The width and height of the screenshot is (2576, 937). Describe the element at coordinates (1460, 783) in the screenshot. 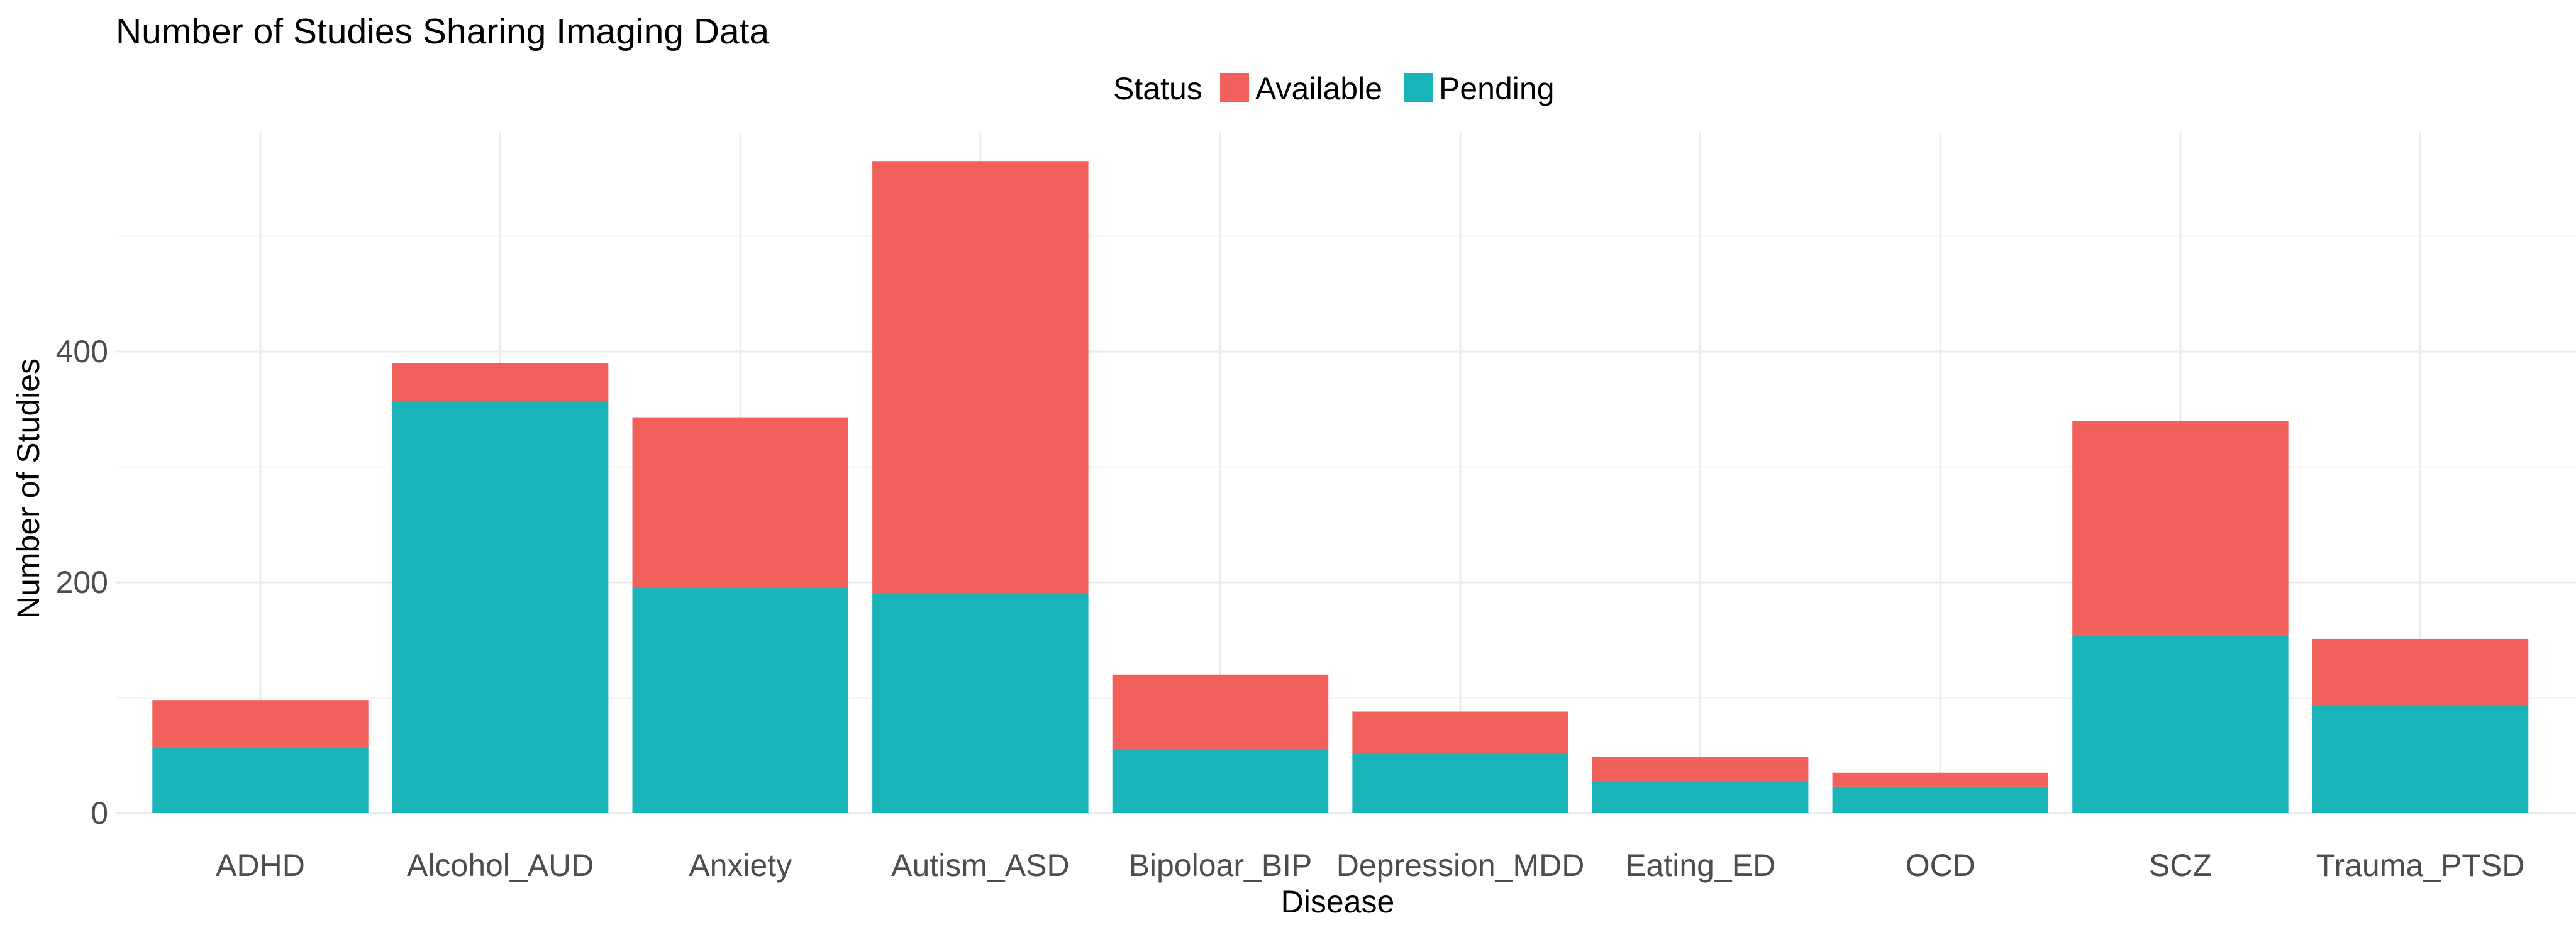

I see `bar-pending-depression_mdd` at that location.